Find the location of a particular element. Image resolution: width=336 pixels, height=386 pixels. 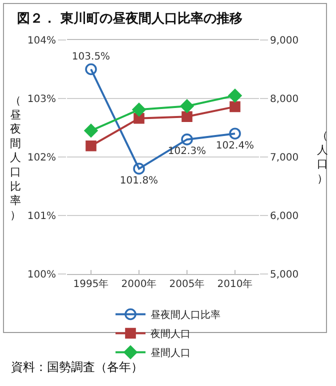

text: （昼夜間人口比率） is located at coordinates (15, 158).